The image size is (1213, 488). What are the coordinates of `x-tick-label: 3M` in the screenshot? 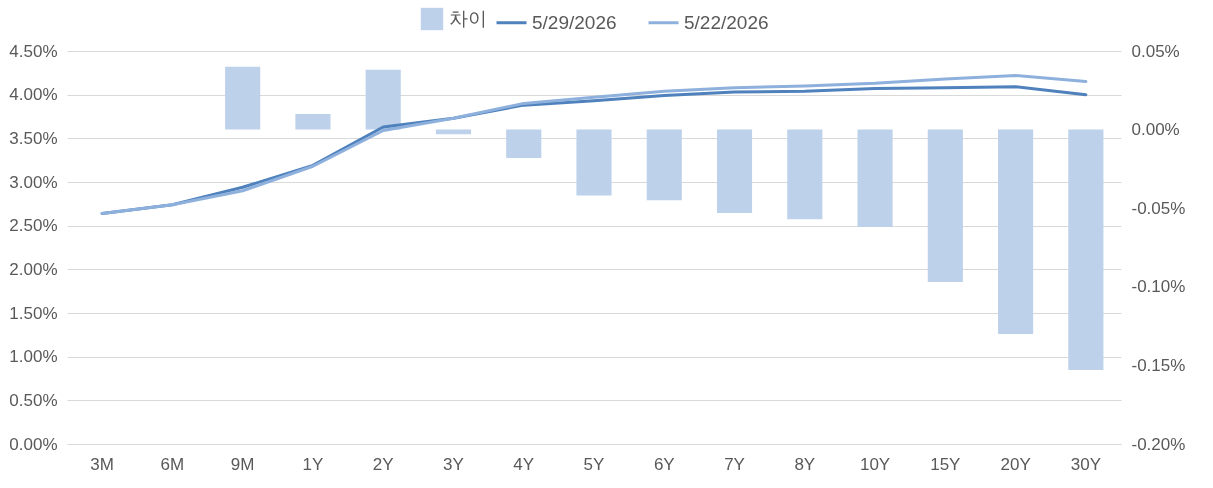 It's located at (102, 464).